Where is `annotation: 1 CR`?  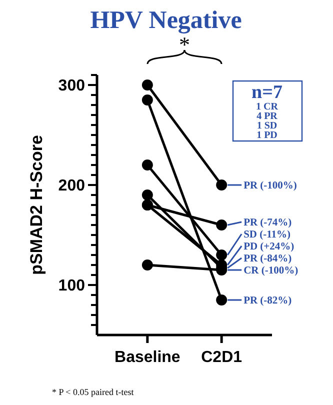
annotation: 1 CR is located at coordinates (267, 107).